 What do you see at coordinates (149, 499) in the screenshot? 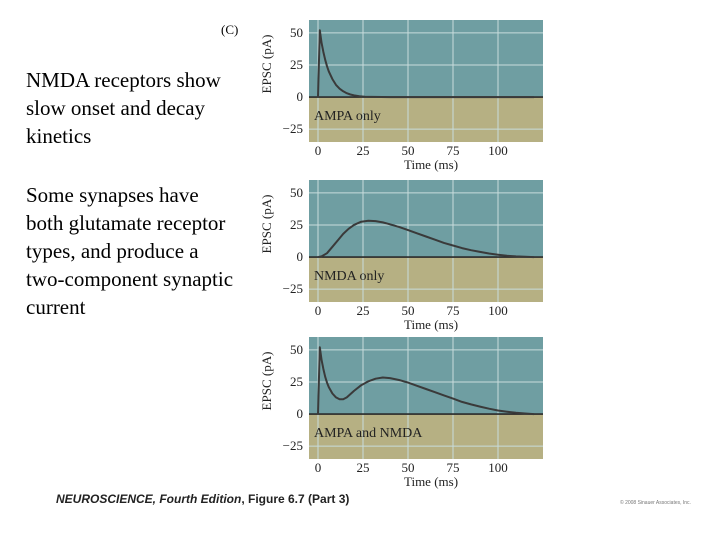
I see `caption-title: NEUROSCIENCE, Fourth Edition` at bounding box center [149, 499].